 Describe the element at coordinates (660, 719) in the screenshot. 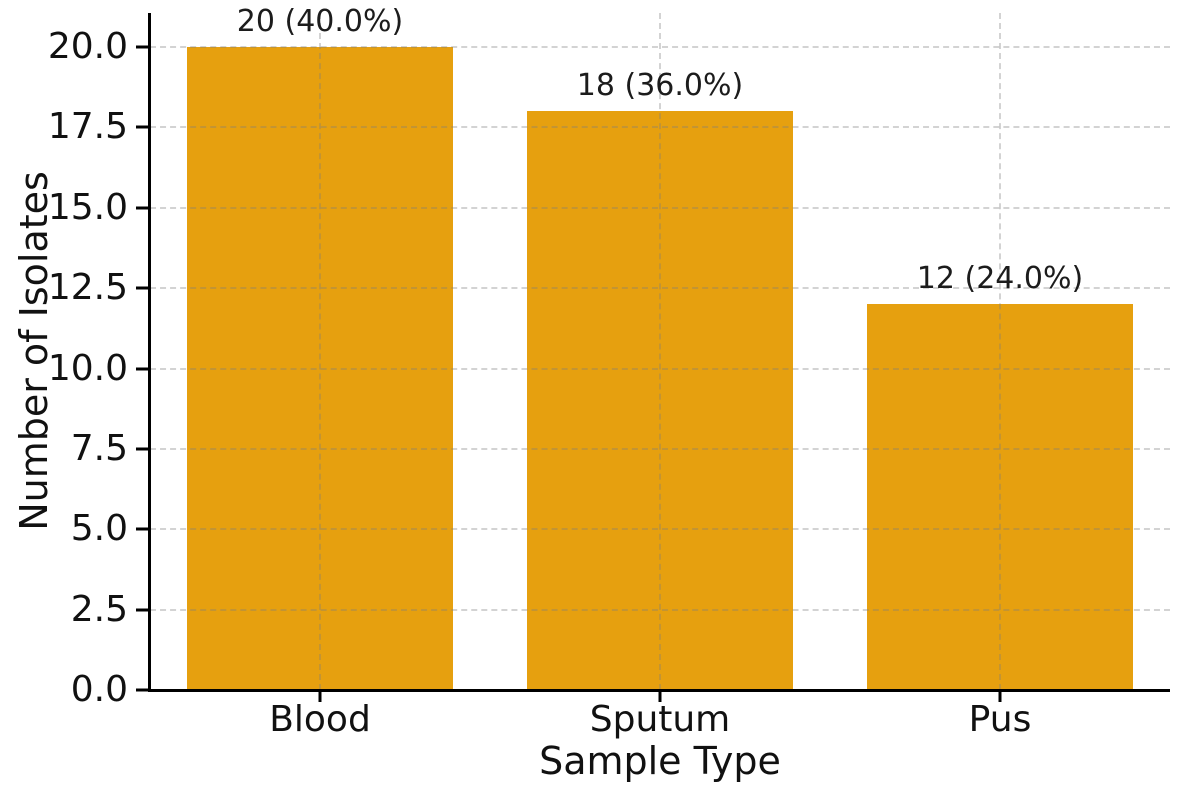

I see `x-tick-label-sputum: Sputum` at that location.